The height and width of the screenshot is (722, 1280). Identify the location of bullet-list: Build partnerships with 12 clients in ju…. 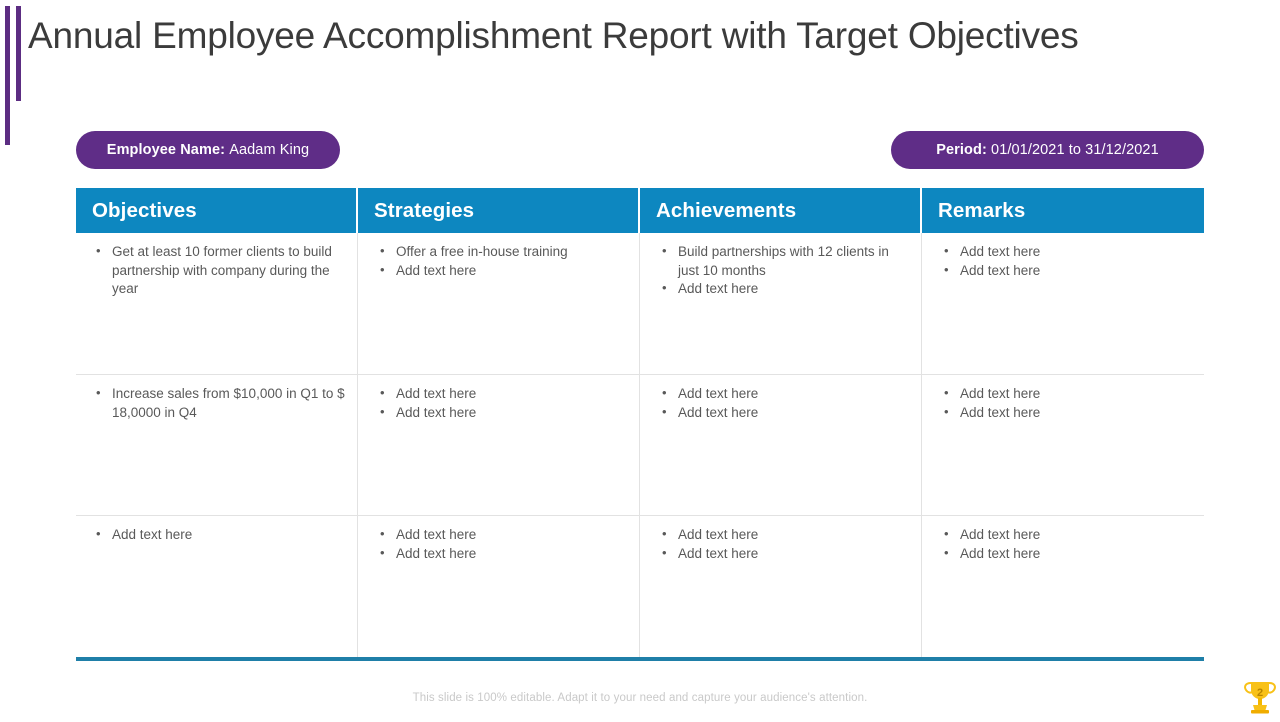
(782, 270).